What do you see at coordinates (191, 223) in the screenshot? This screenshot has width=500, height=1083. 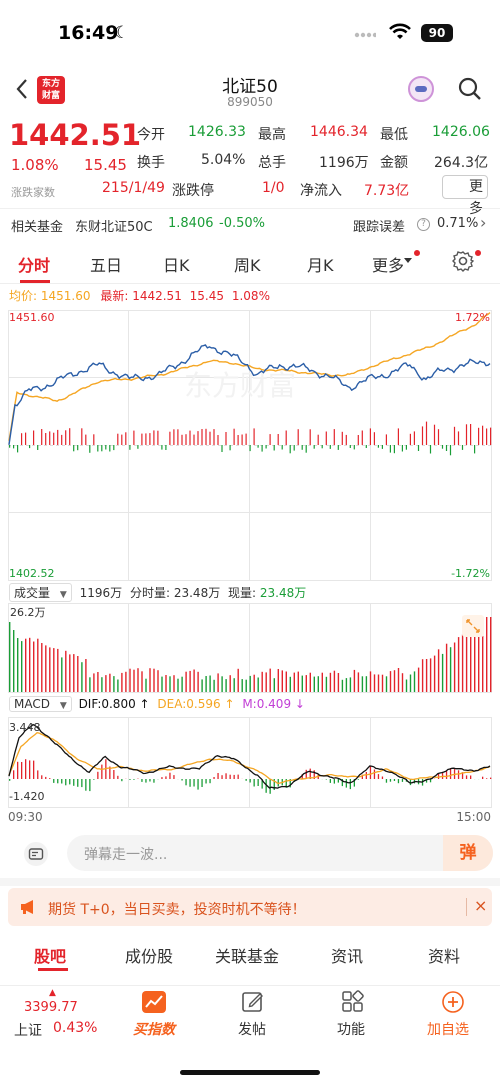 I see `fund-nav: 1.8406` at bounding box center [191, 223].